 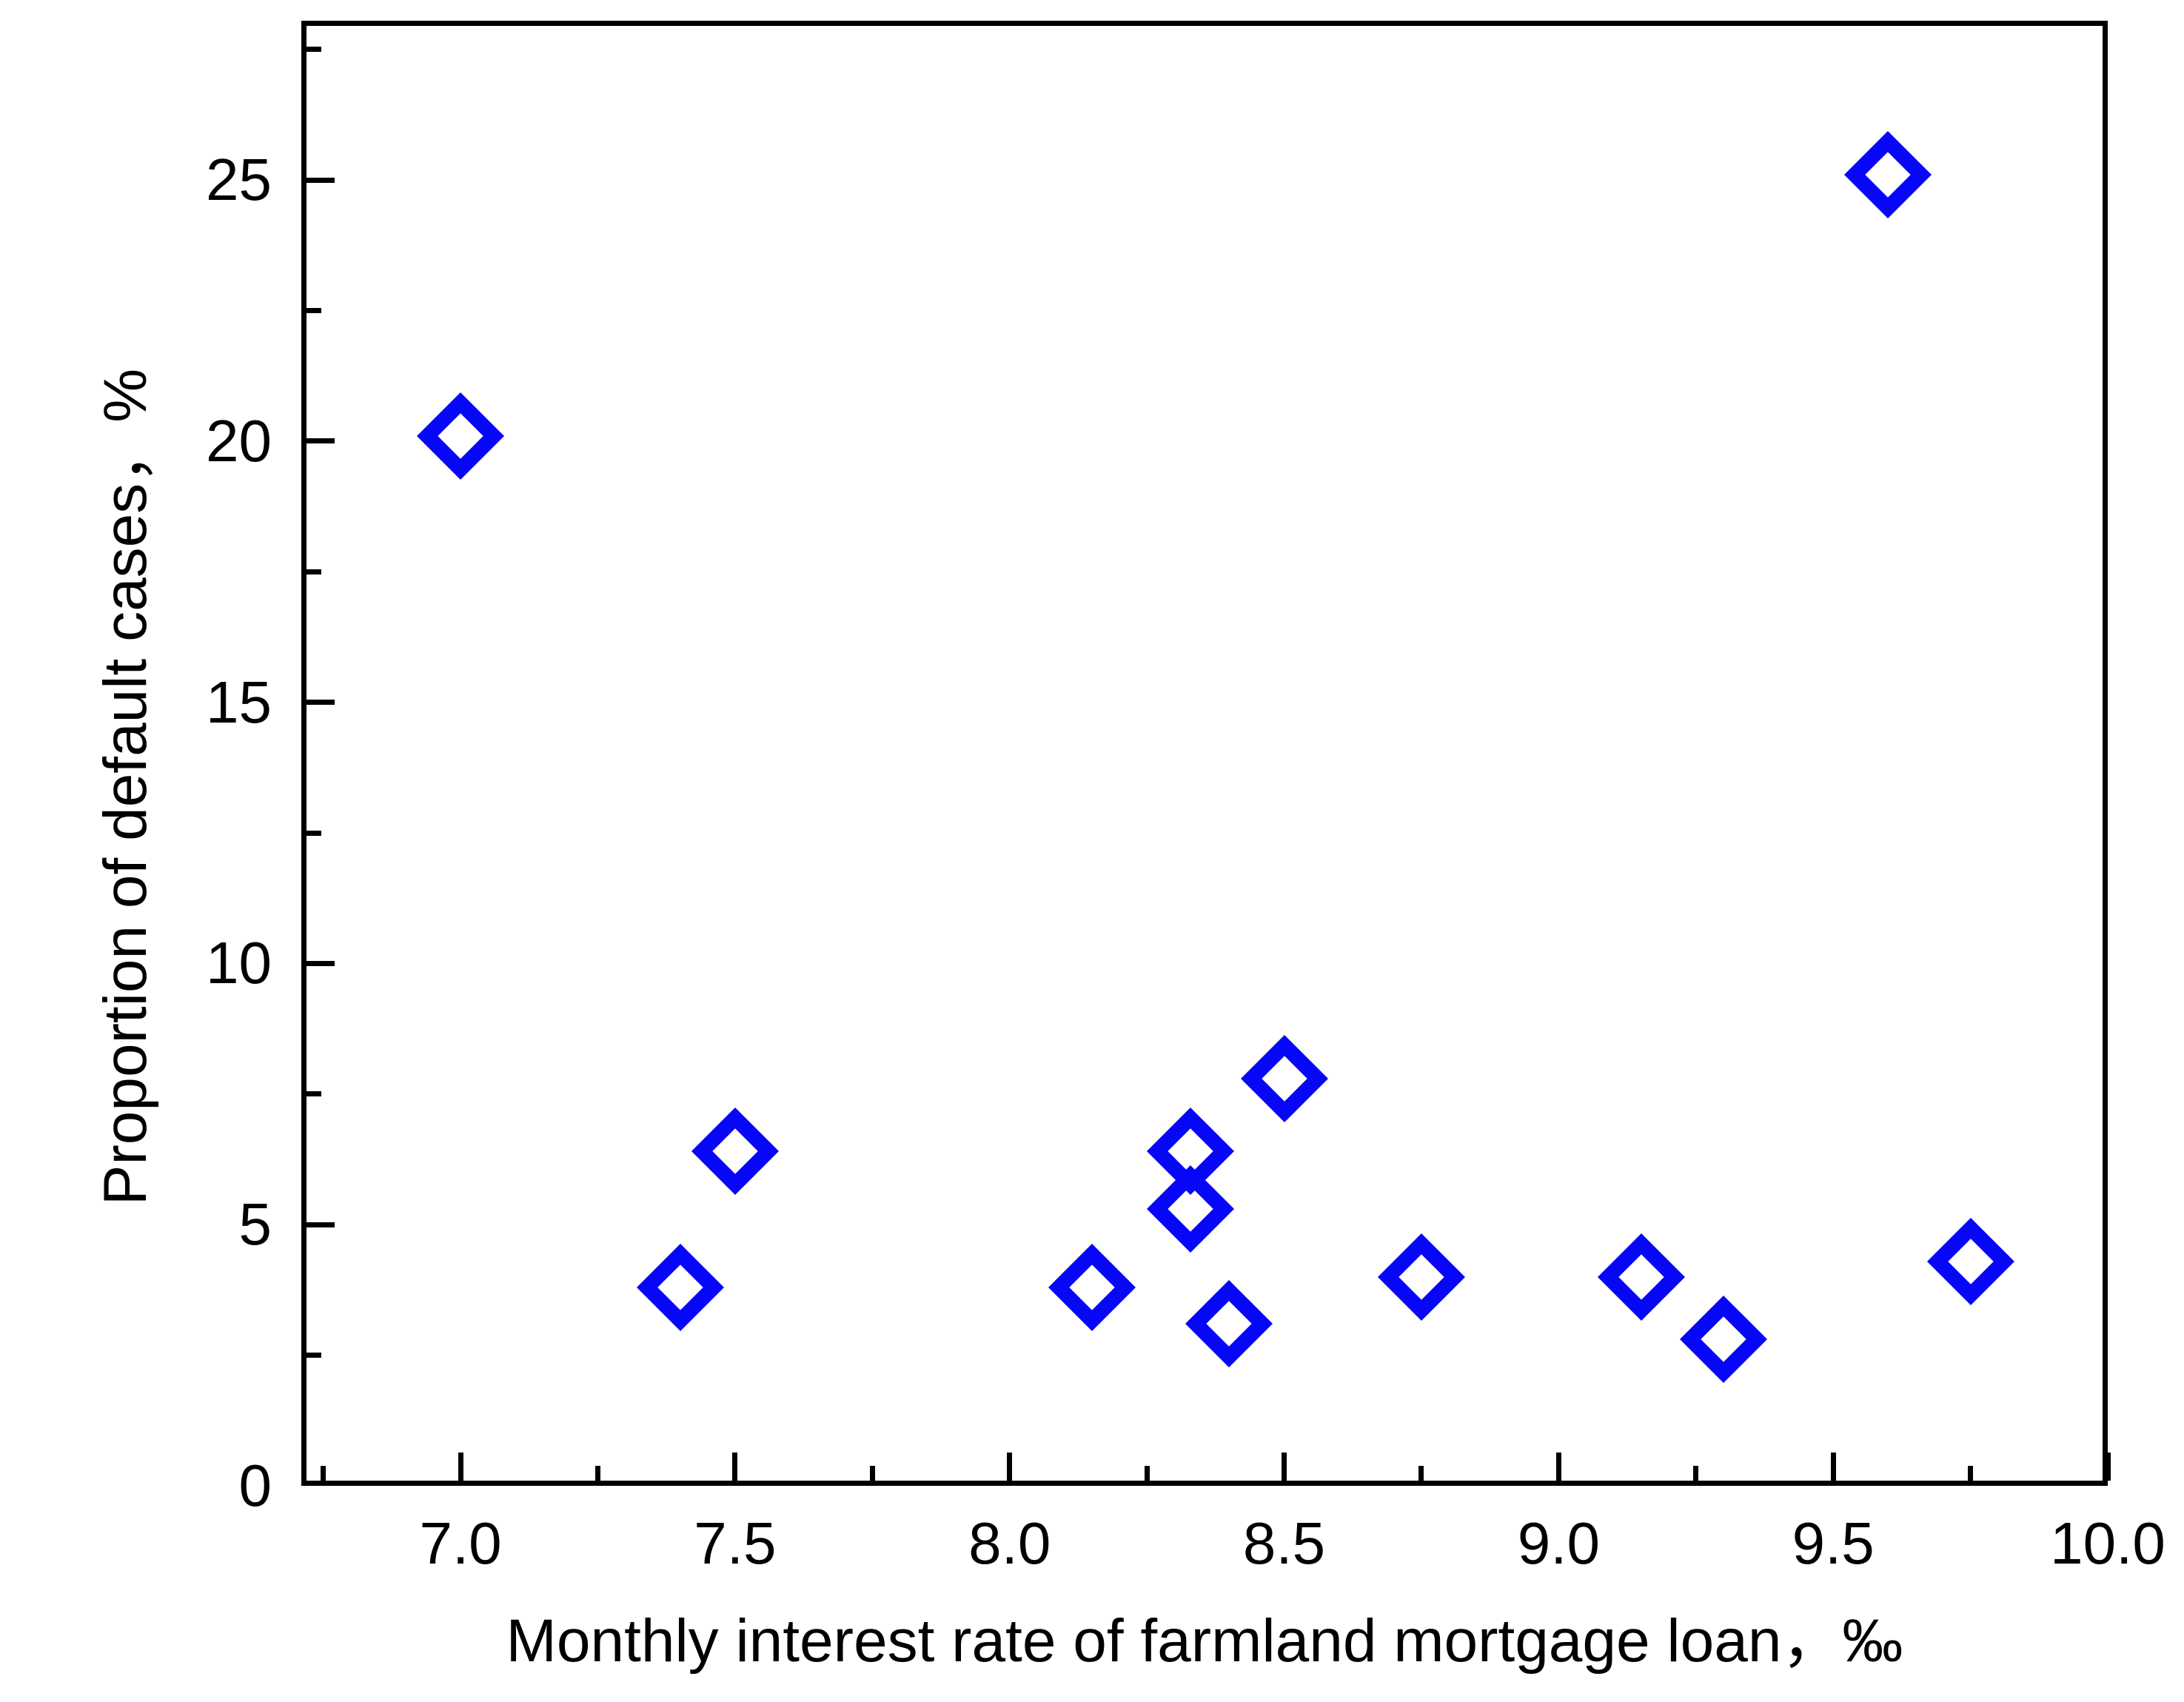 I want to click on y-tick-label: 25, so click(x=239, y=180).